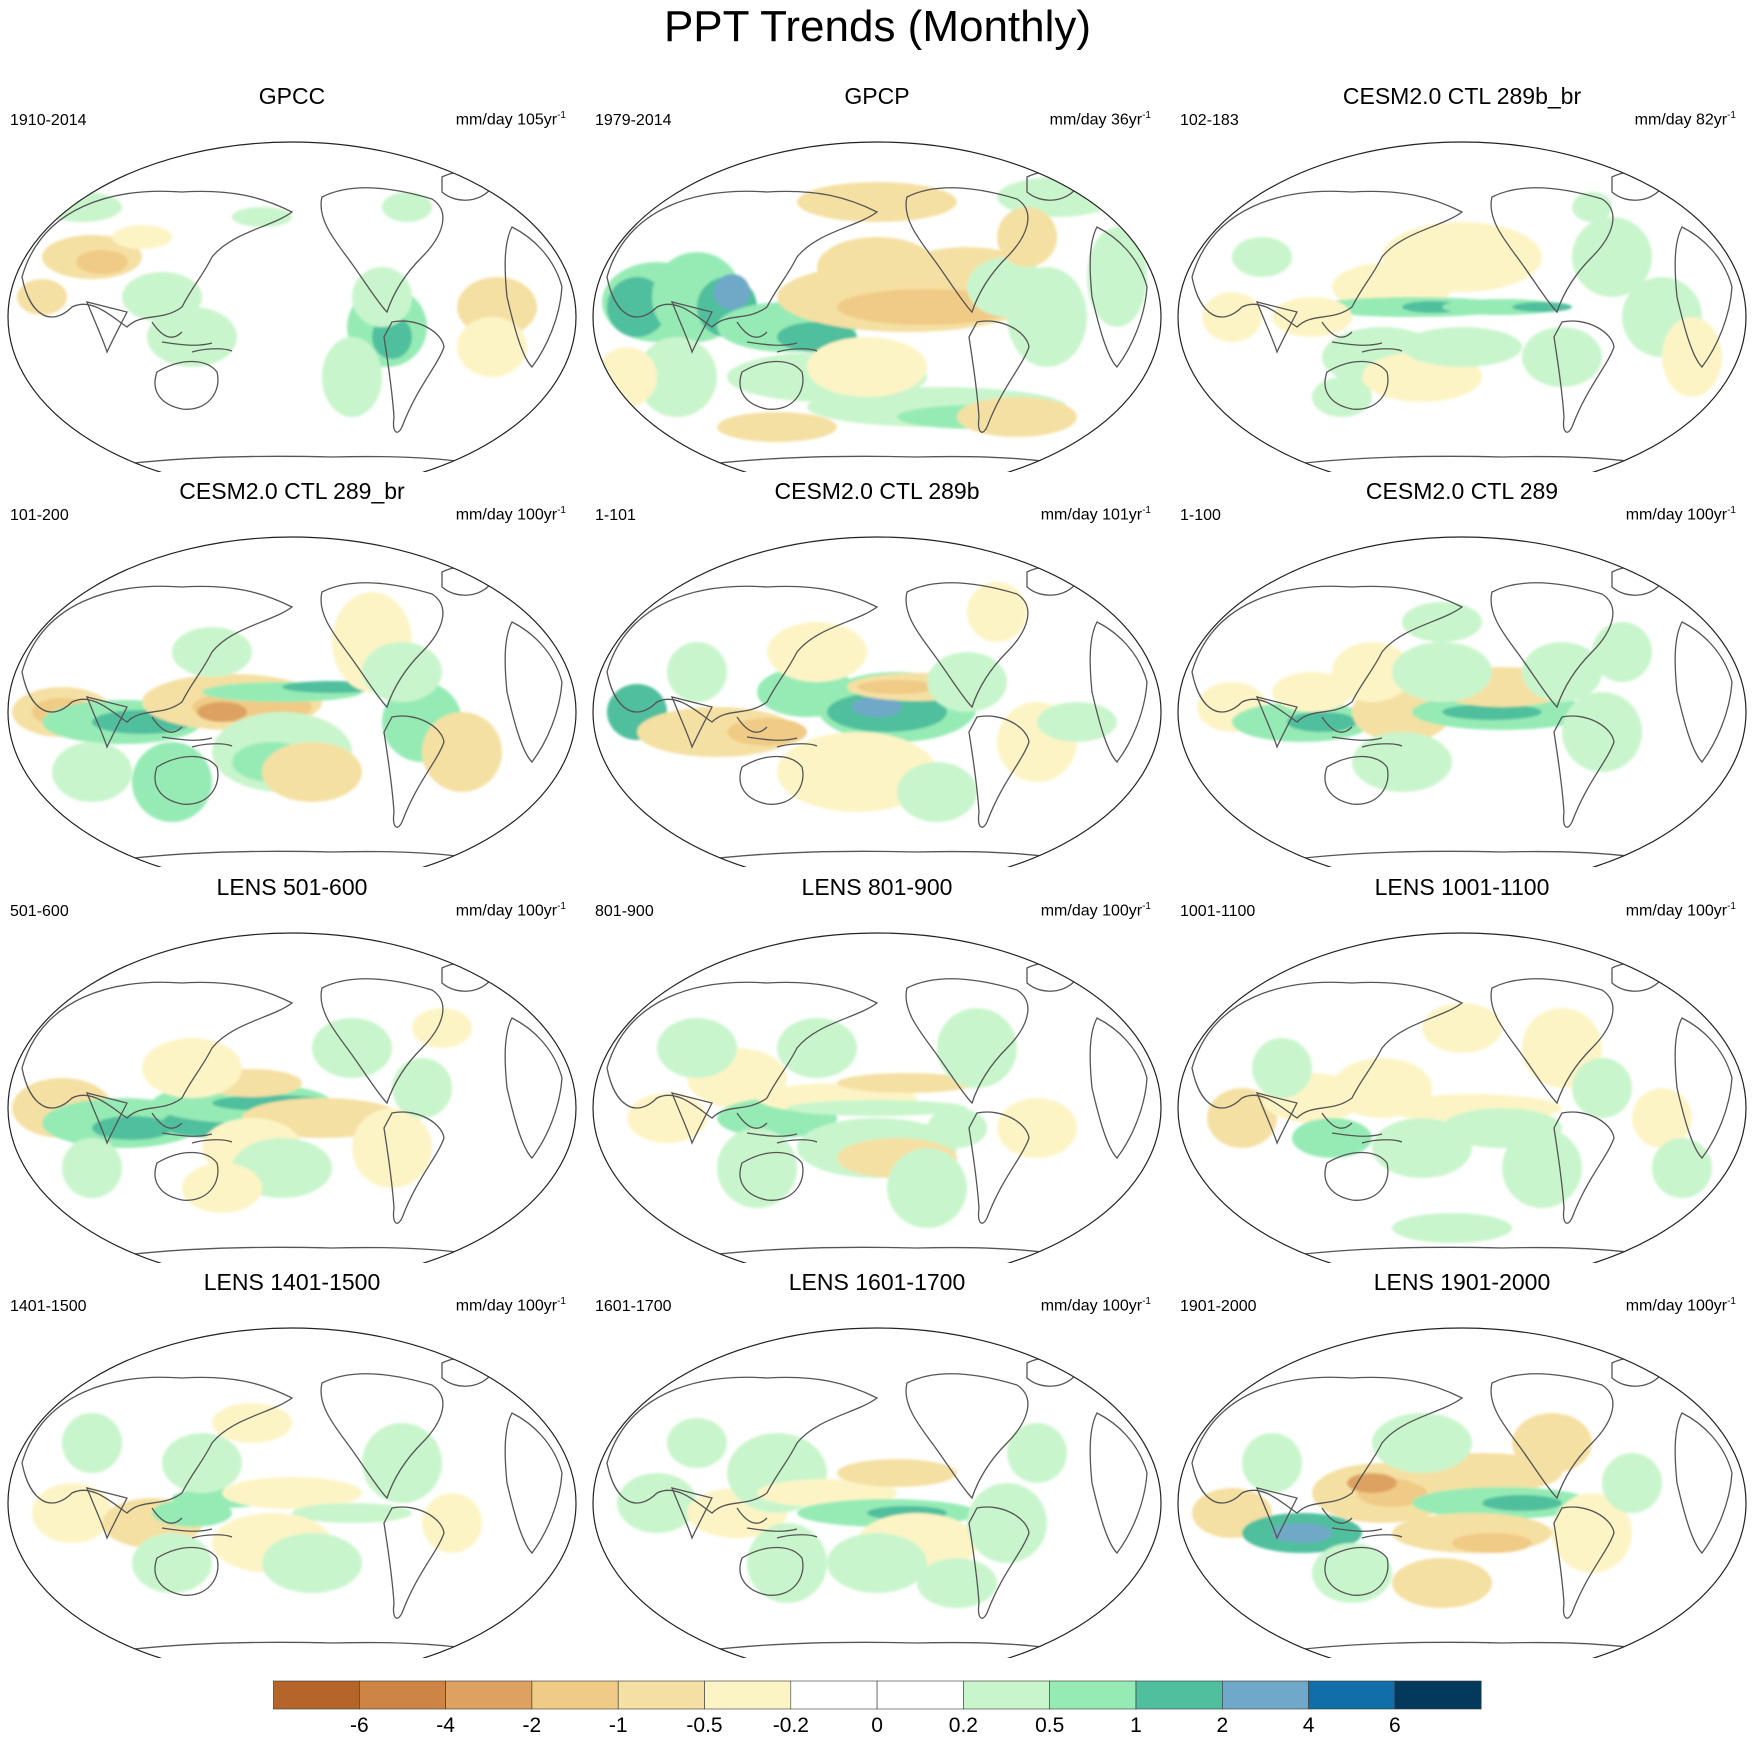 The width and height of the screenshot is (1755, 1739). I want to click on colorbar-label: 0.2, so click(963, 1725).